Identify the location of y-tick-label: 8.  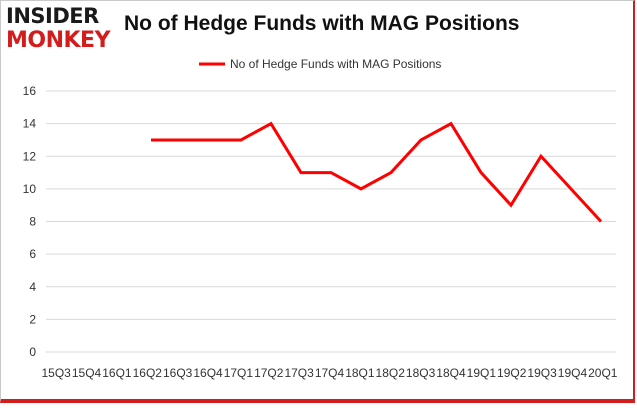
(32, 222).